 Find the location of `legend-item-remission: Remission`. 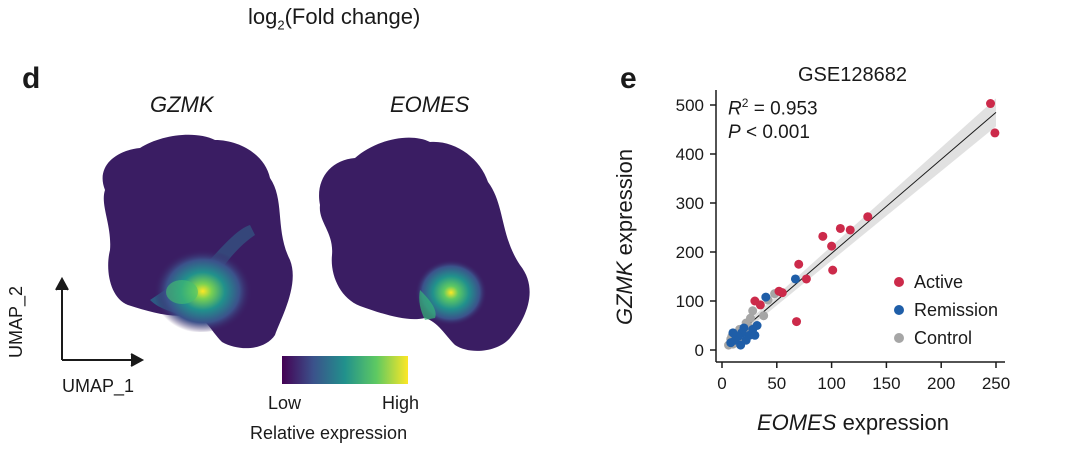

legend-item-remission: Remission is located at coordinates (946, 310).